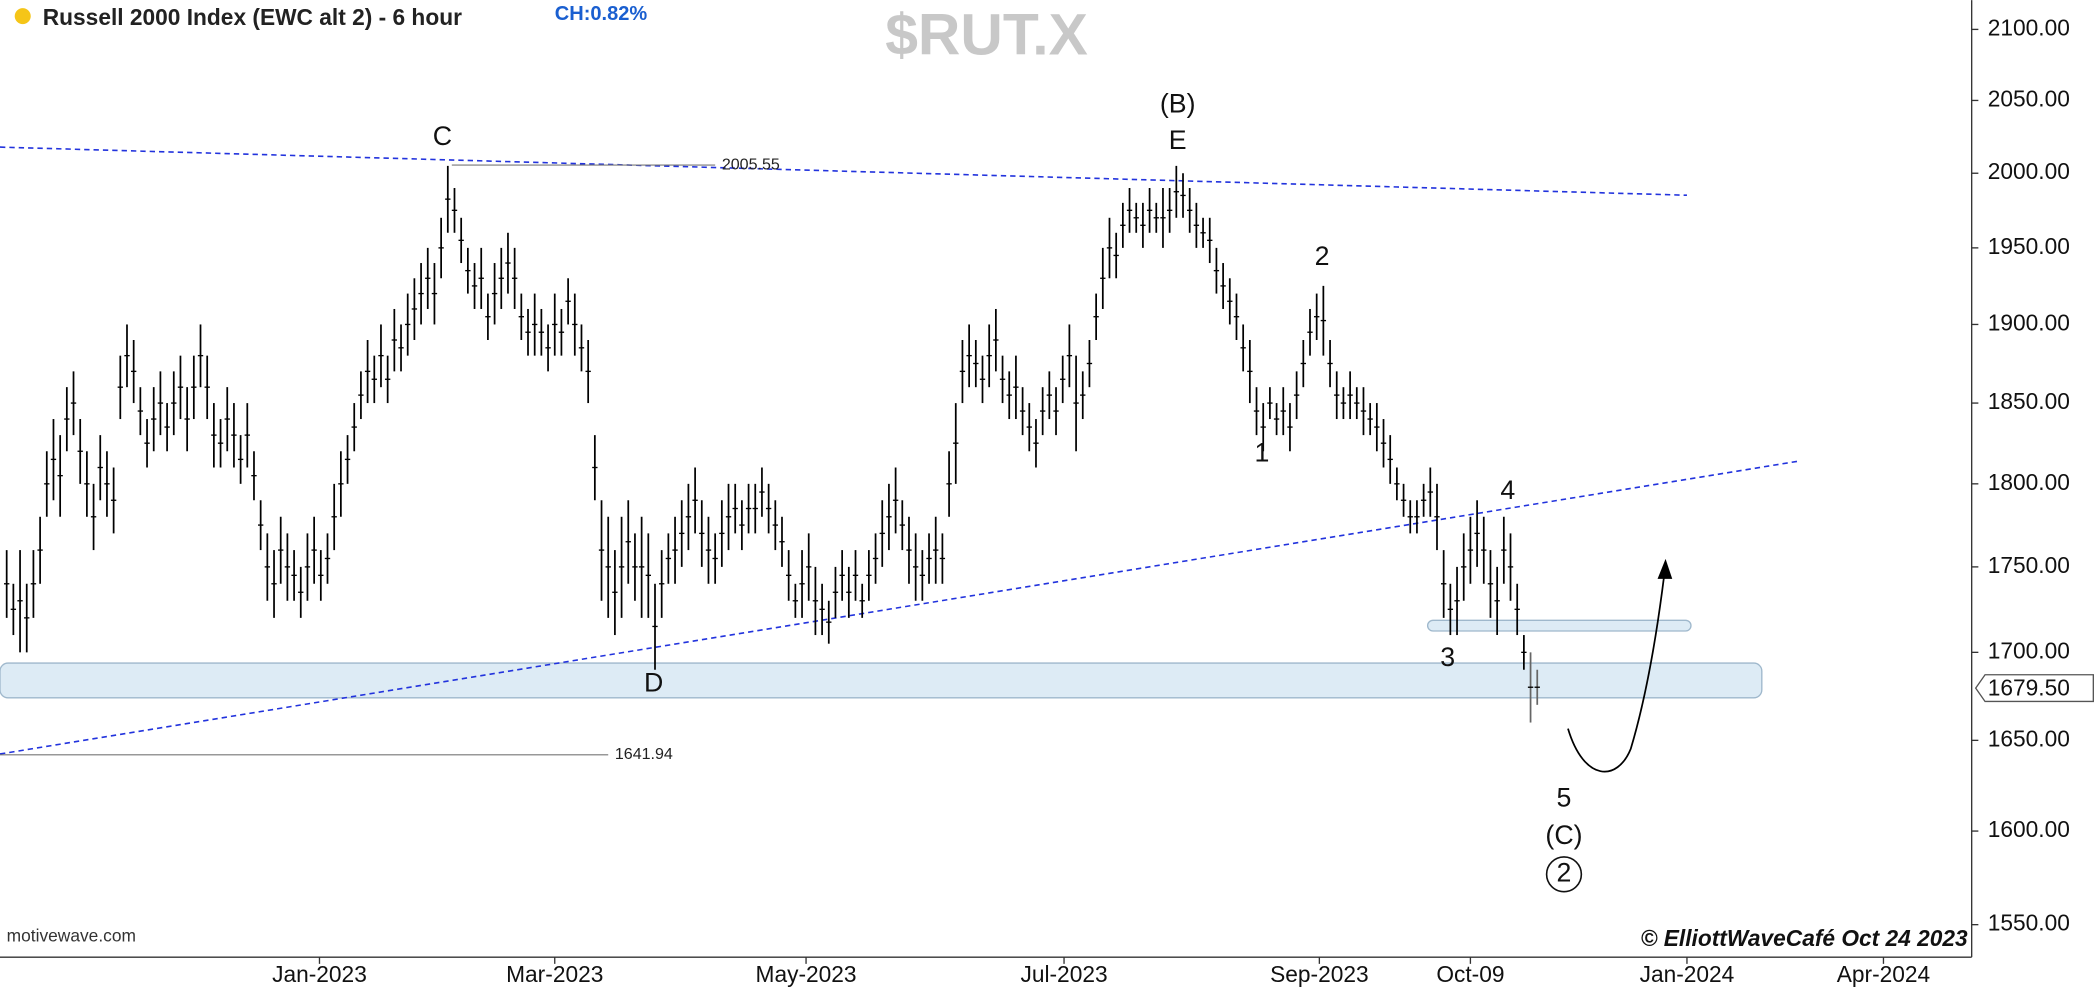 This screenshot has width=2096, height=992. What do you see at coordinates (2029, 27) in the screenshot?
I see `y-tick-label: 2100.00` at bounding box center [2029, 27].